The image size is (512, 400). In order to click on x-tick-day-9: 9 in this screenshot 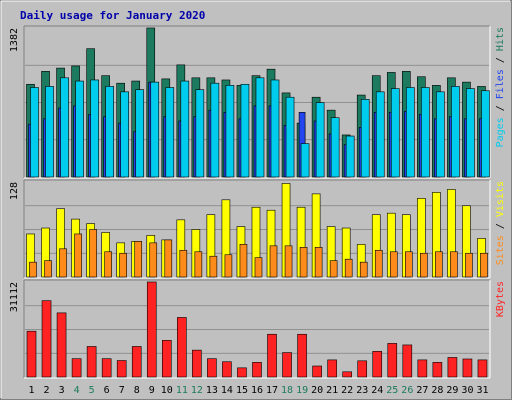, I will do `click(152, 390)`.